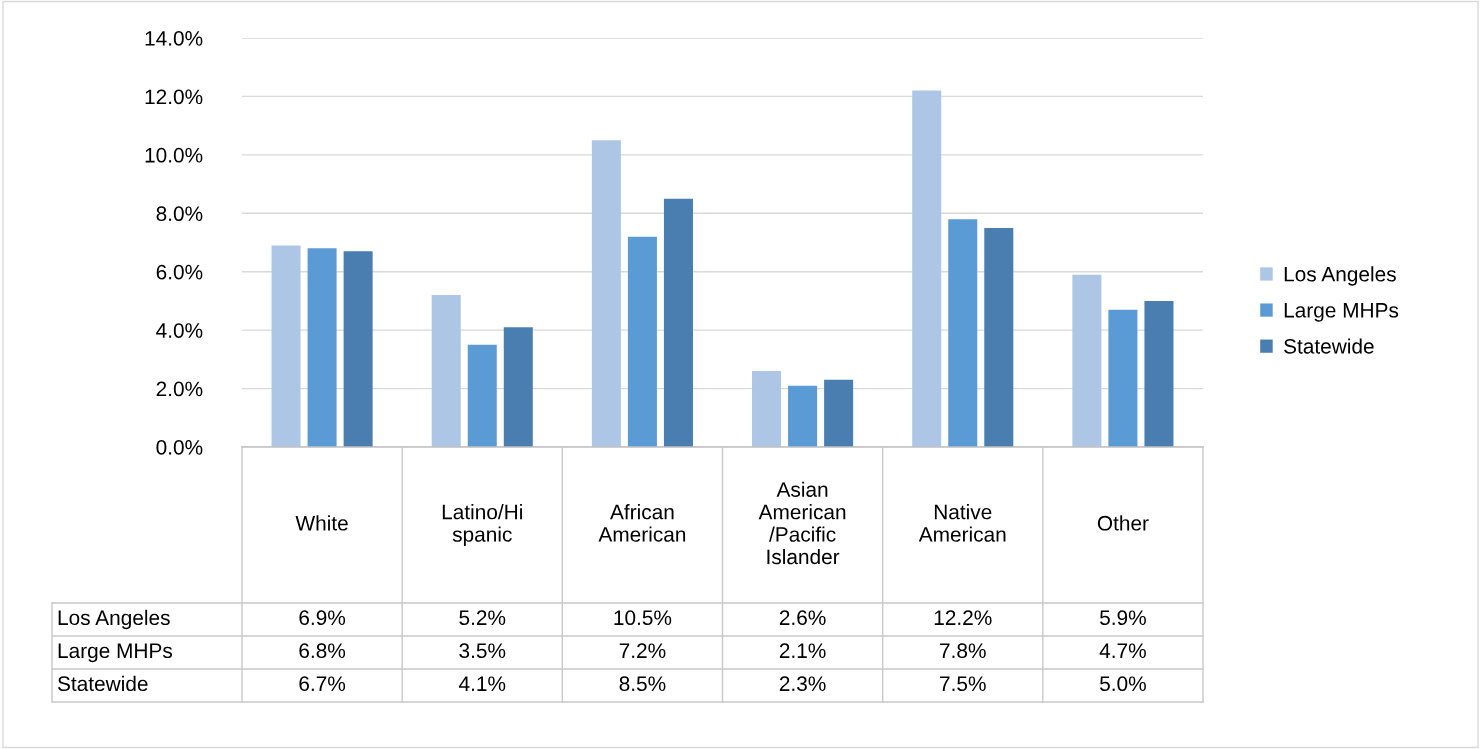 This screenshot has height=749, width=1481. What do you see at coordinates (963, 684) in the screenshot?
I see `data-label: 7.5%` at bounding box center [963, 684].